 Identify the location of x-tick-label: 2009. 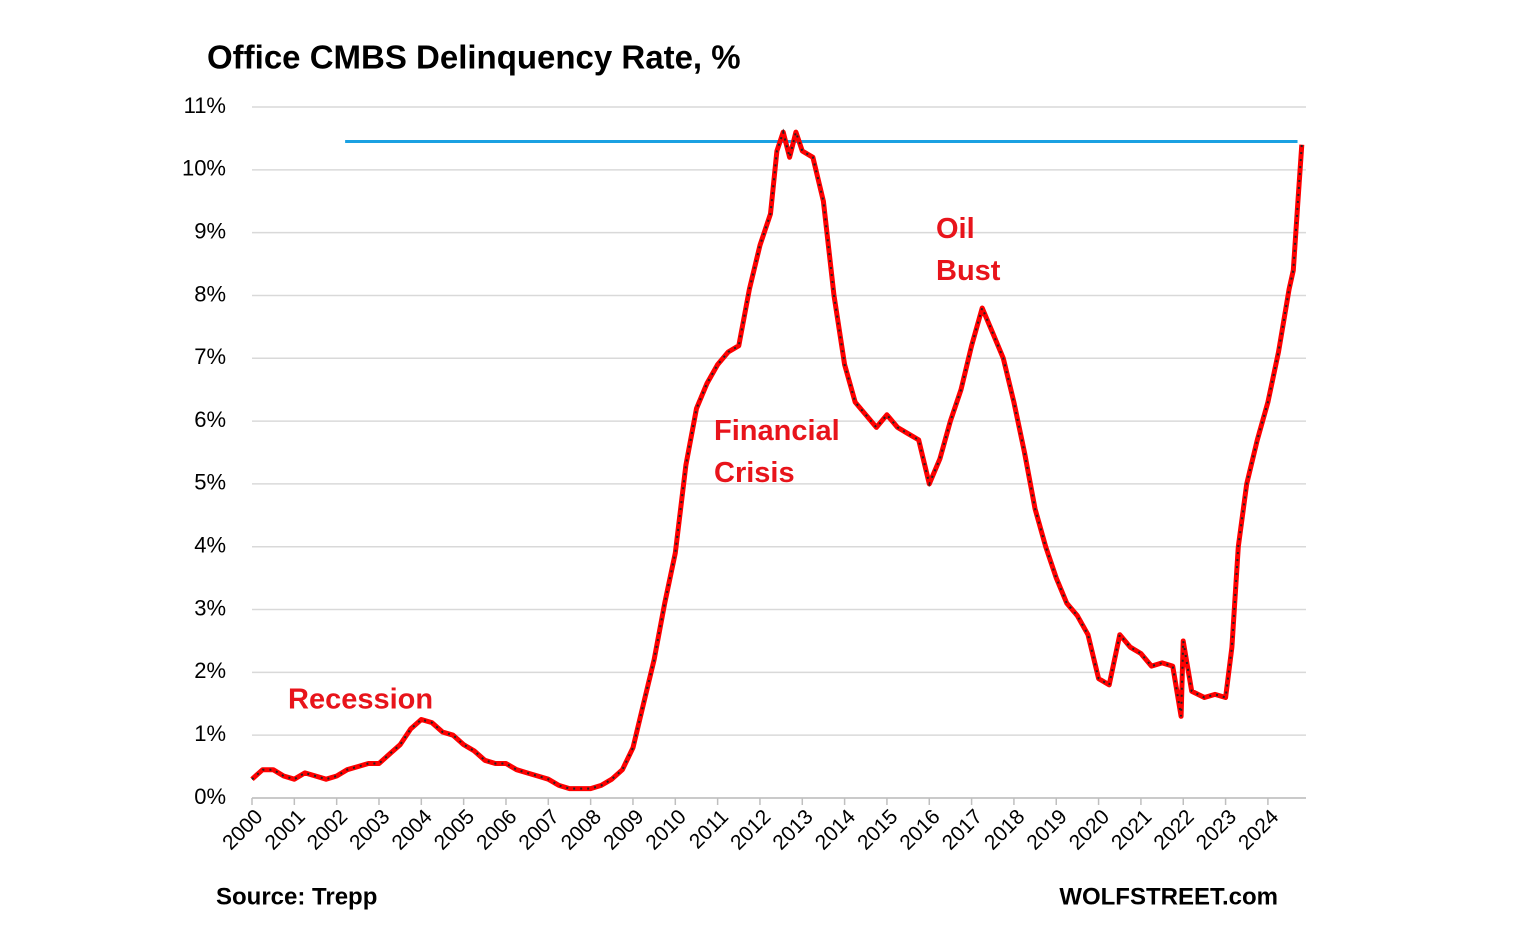
(623, 829).